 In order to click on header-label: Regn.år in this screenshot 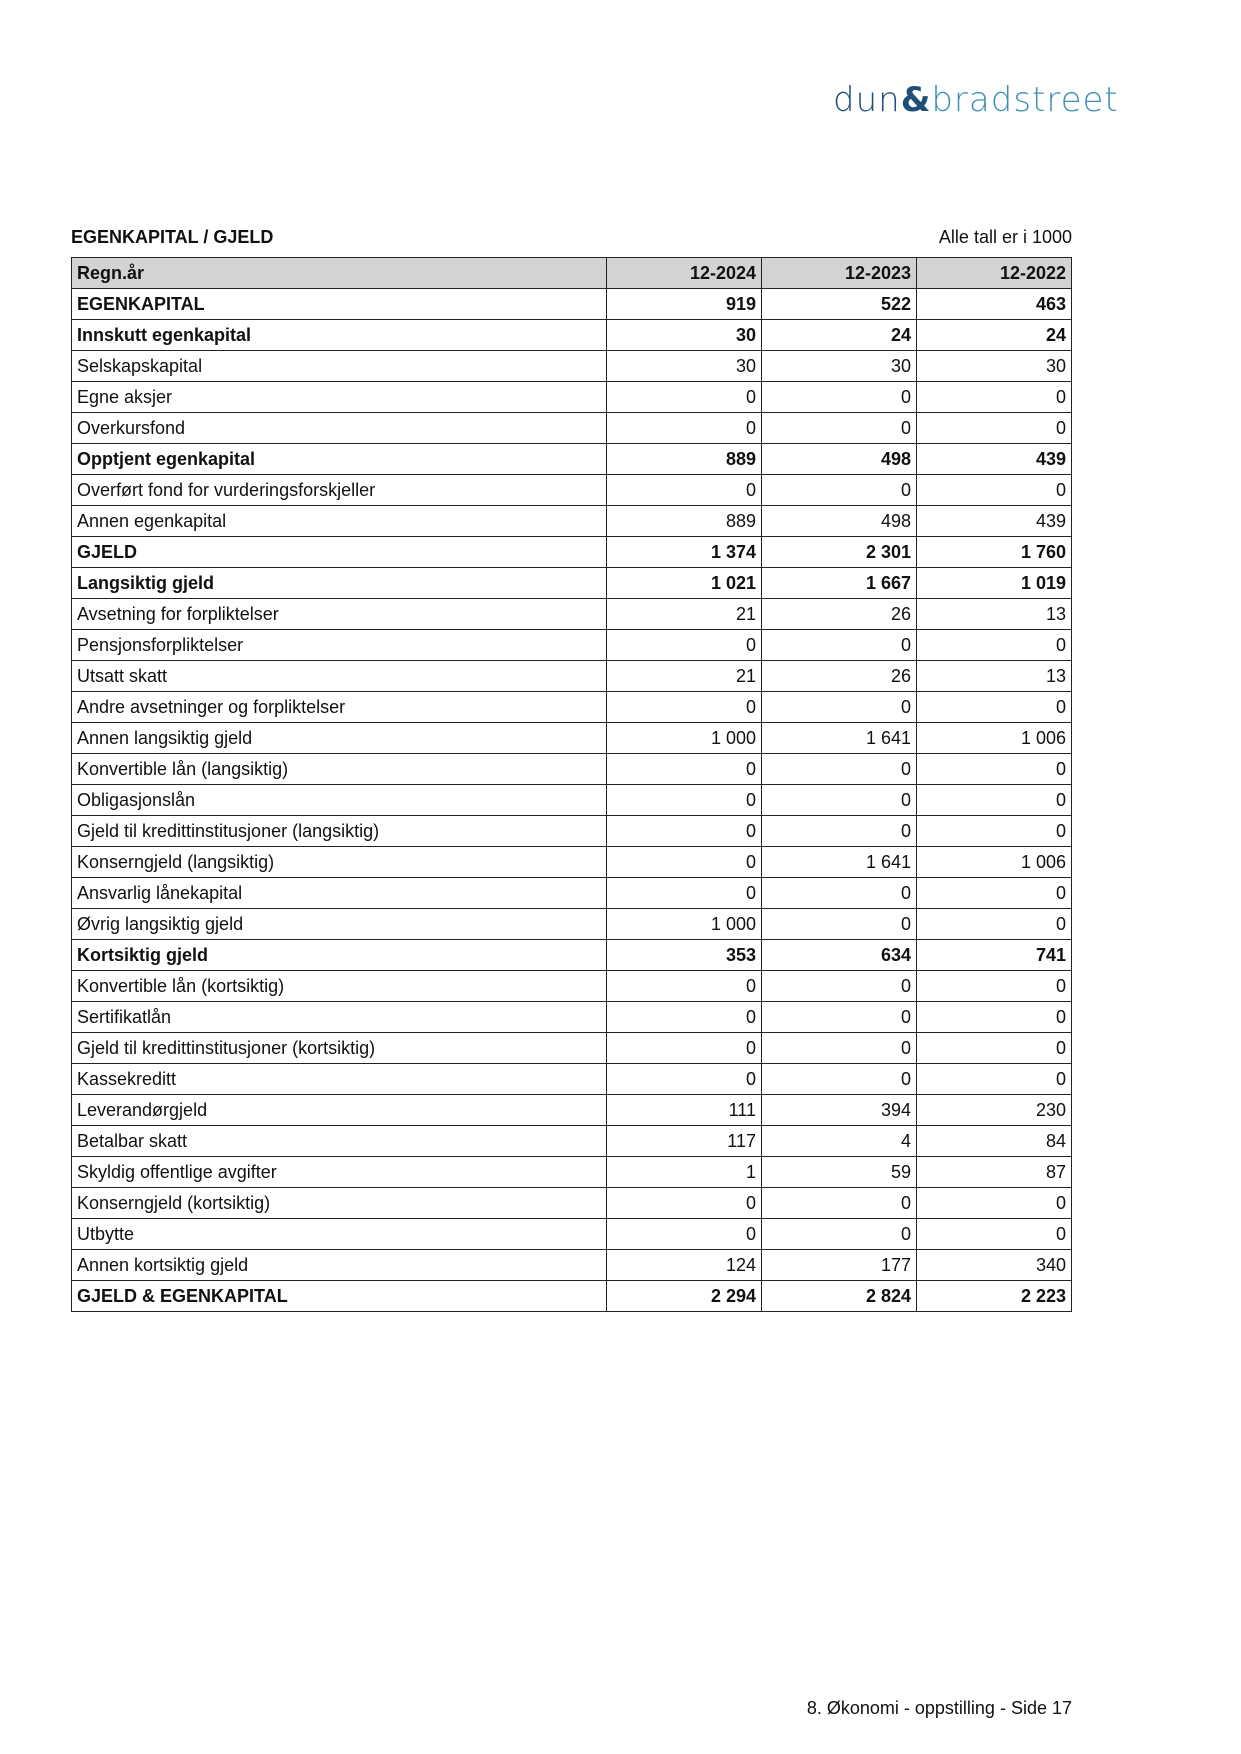, I will do `click(339, 273)`.